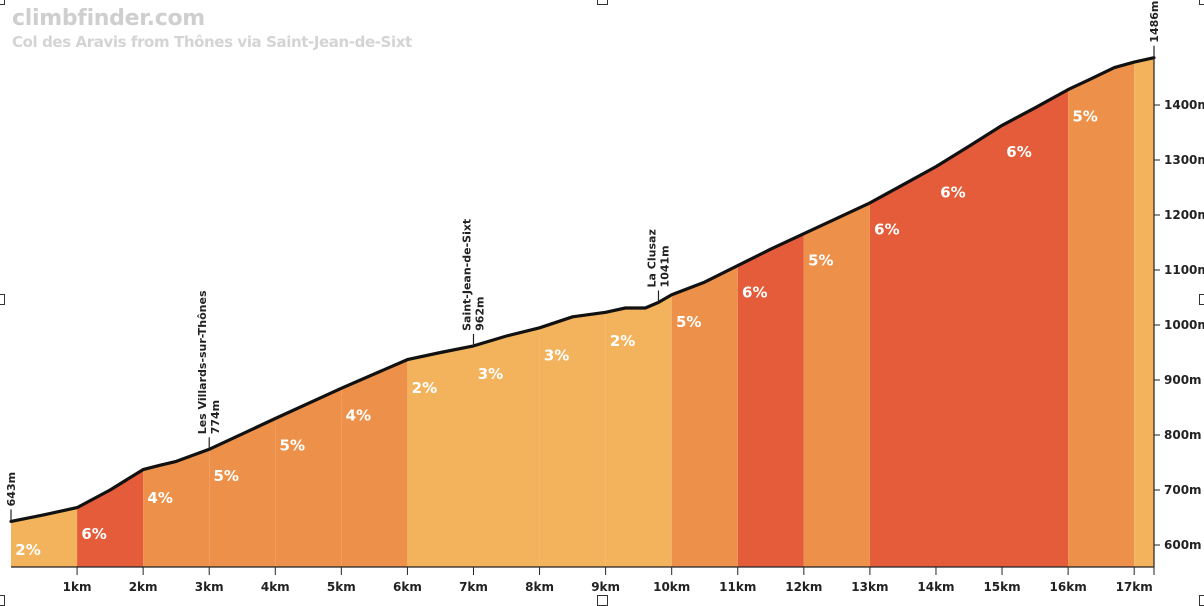 The image size is (1204, 606). What do you see at coordinates (651, 258) in the screenshot?
I see `annotation-place-name: La Clusaz` at bounding box center [651, 258].